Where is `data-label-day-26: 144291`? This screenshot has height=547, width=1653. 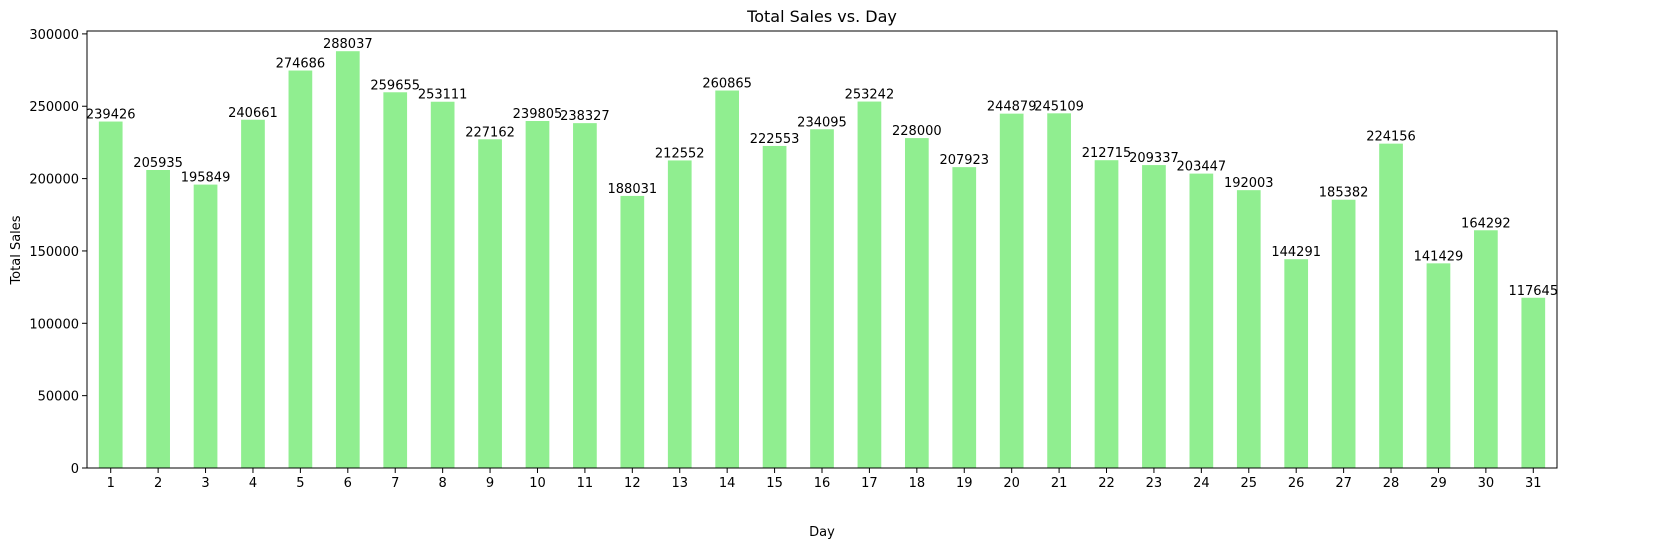
data-label-day-26: 144291 is located at coordinates (1296, 252).